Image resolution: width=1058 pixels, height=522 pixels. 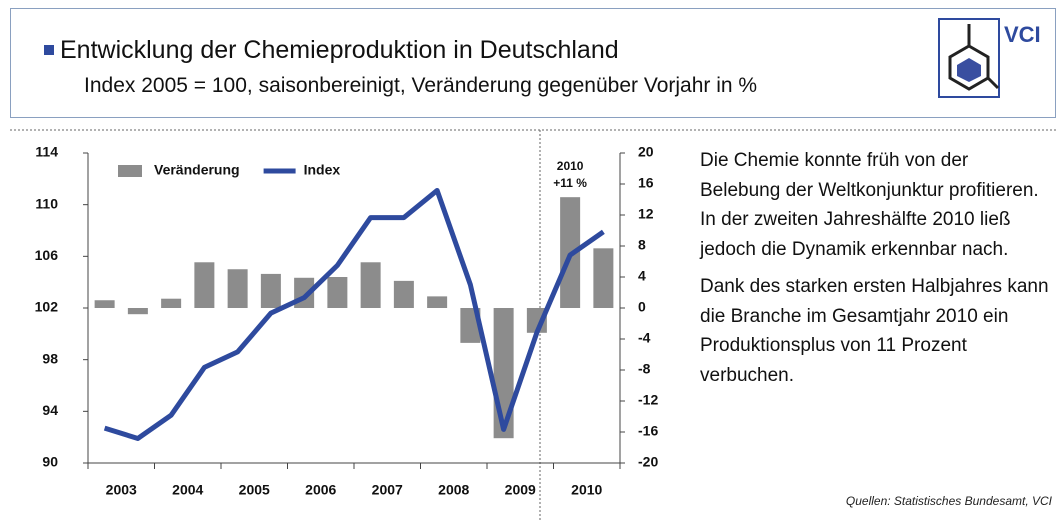 I want to click on y2-tick-label: -12, so click(x=648, y=400).